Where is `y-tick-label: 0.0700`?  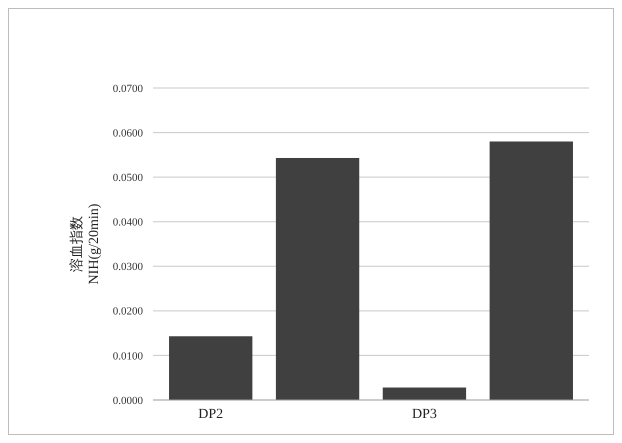
y-tick-label: 0.0700 is located at coordinates (128, 88).